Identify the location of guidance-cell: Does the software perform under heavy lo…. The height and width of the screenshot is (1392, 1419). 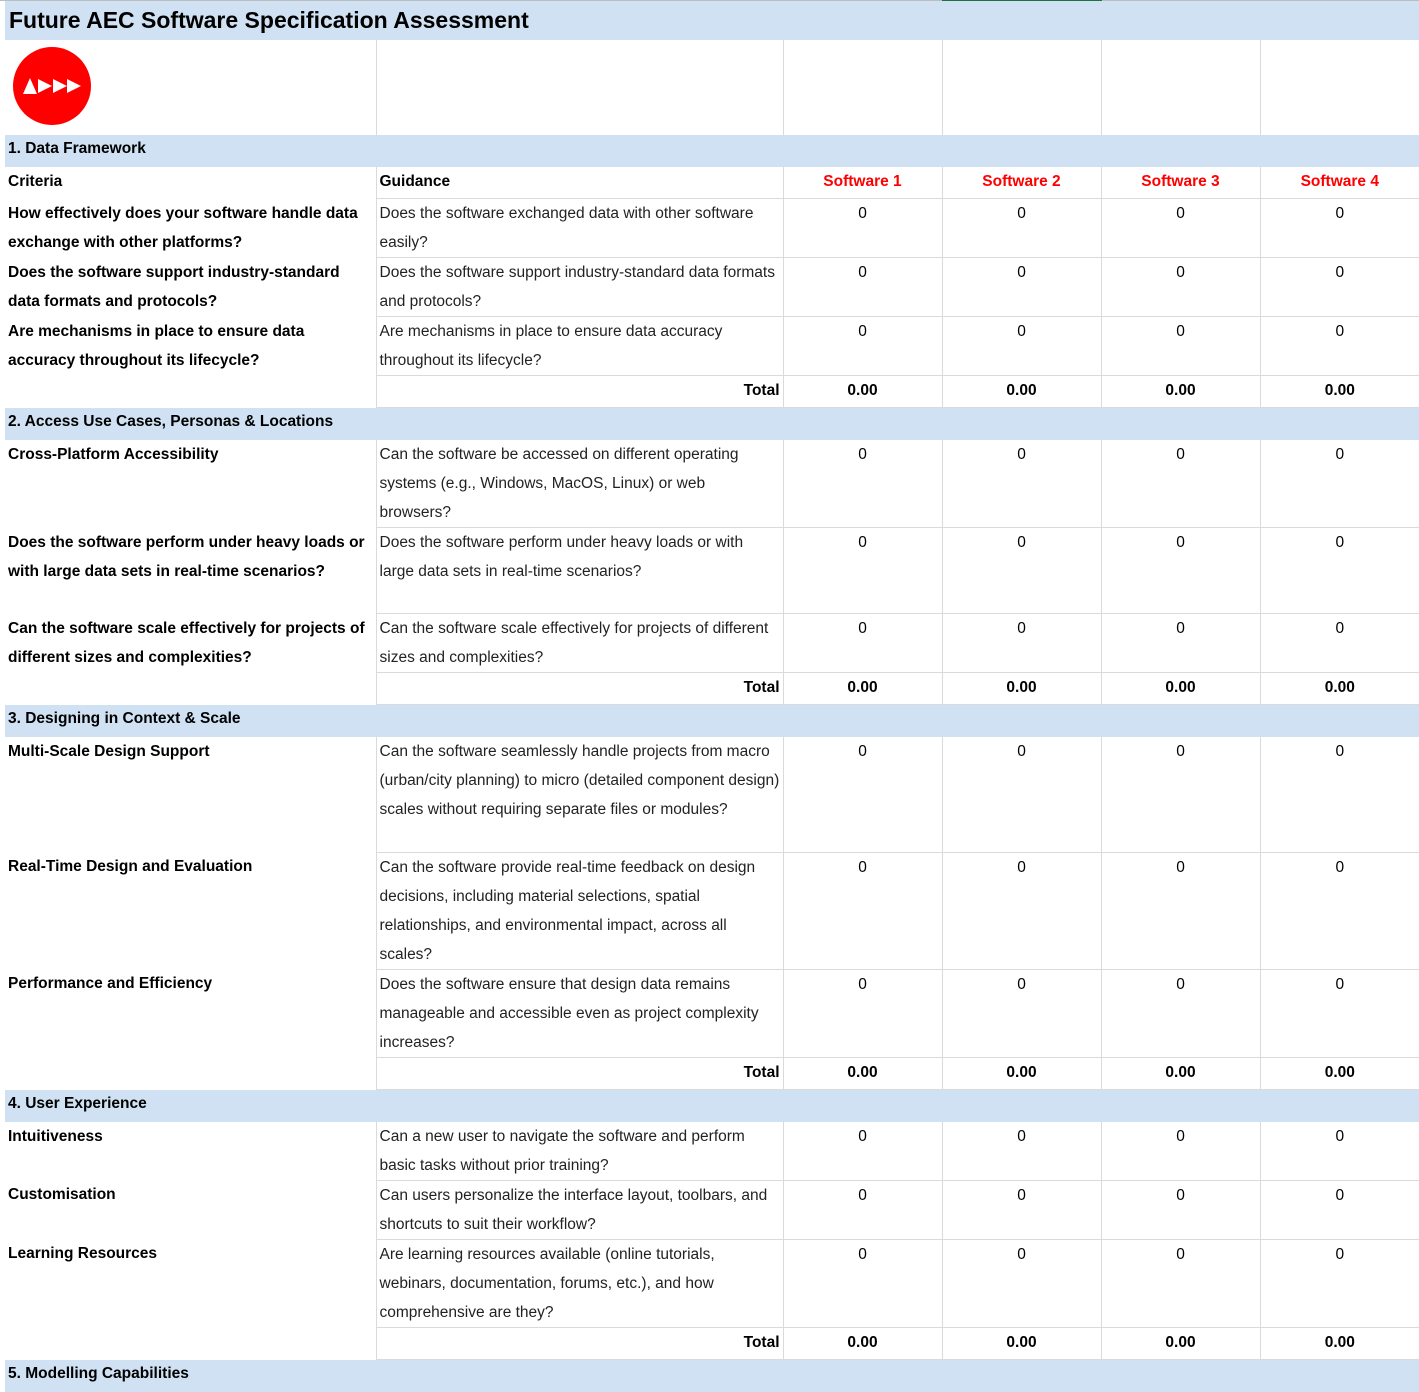
(579, 571).